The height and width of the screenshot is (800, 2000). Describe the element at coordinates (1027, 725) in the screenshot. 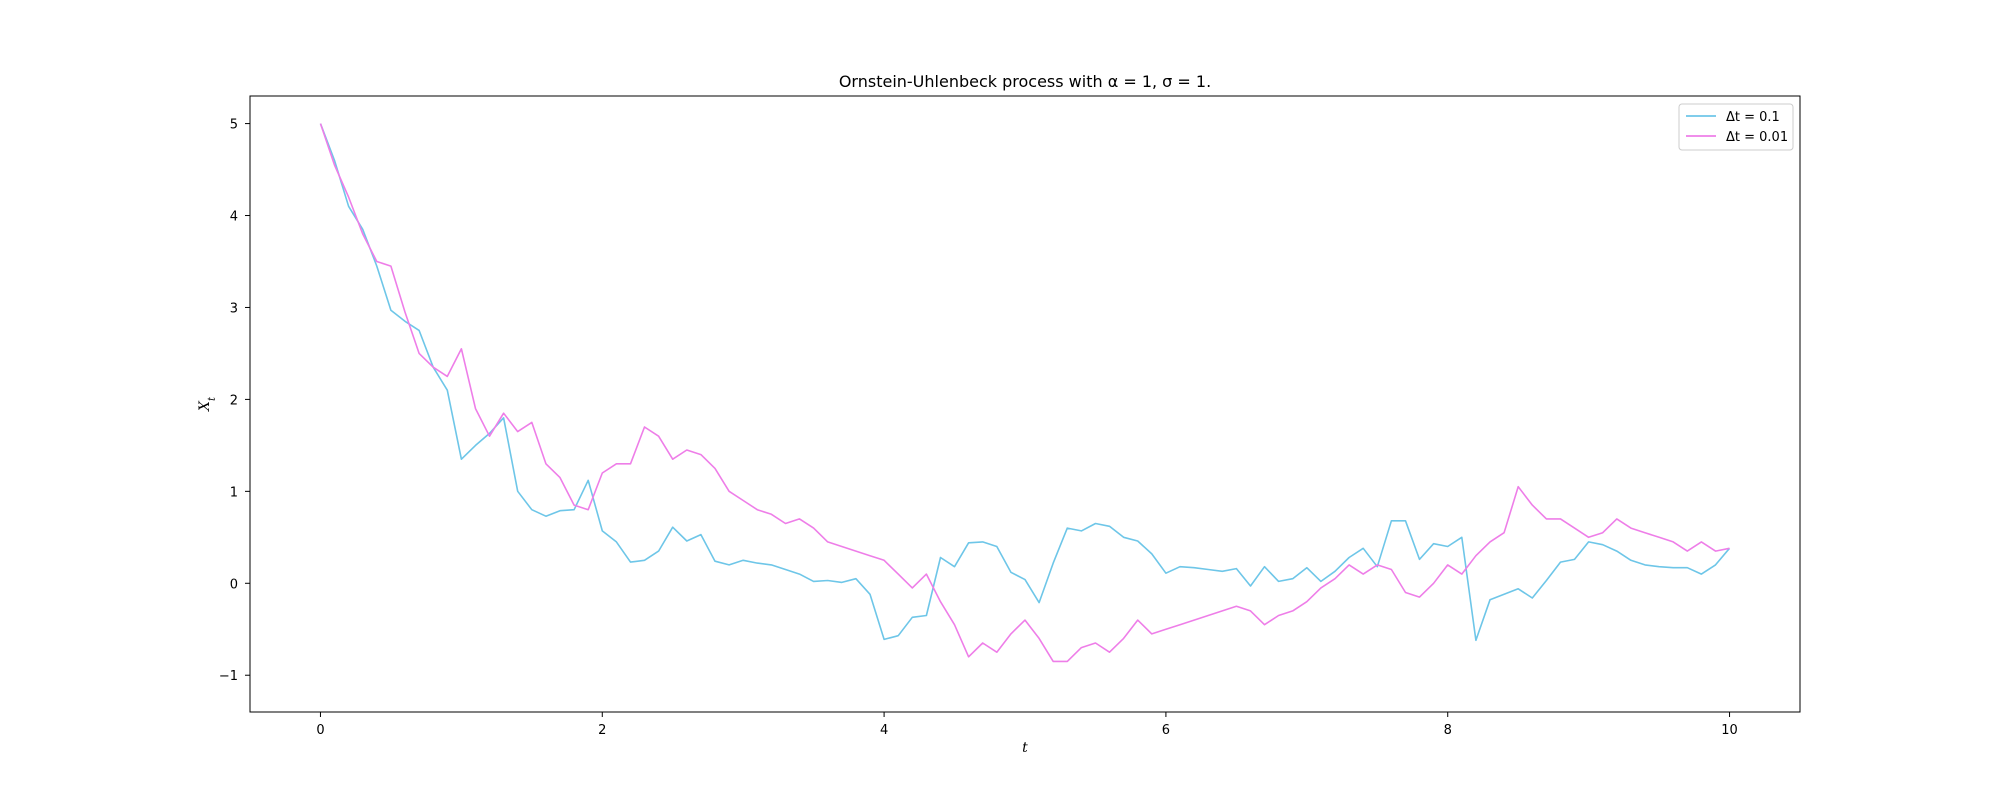

I see `x-axis: 0 2 4 6 8 10` at that location.